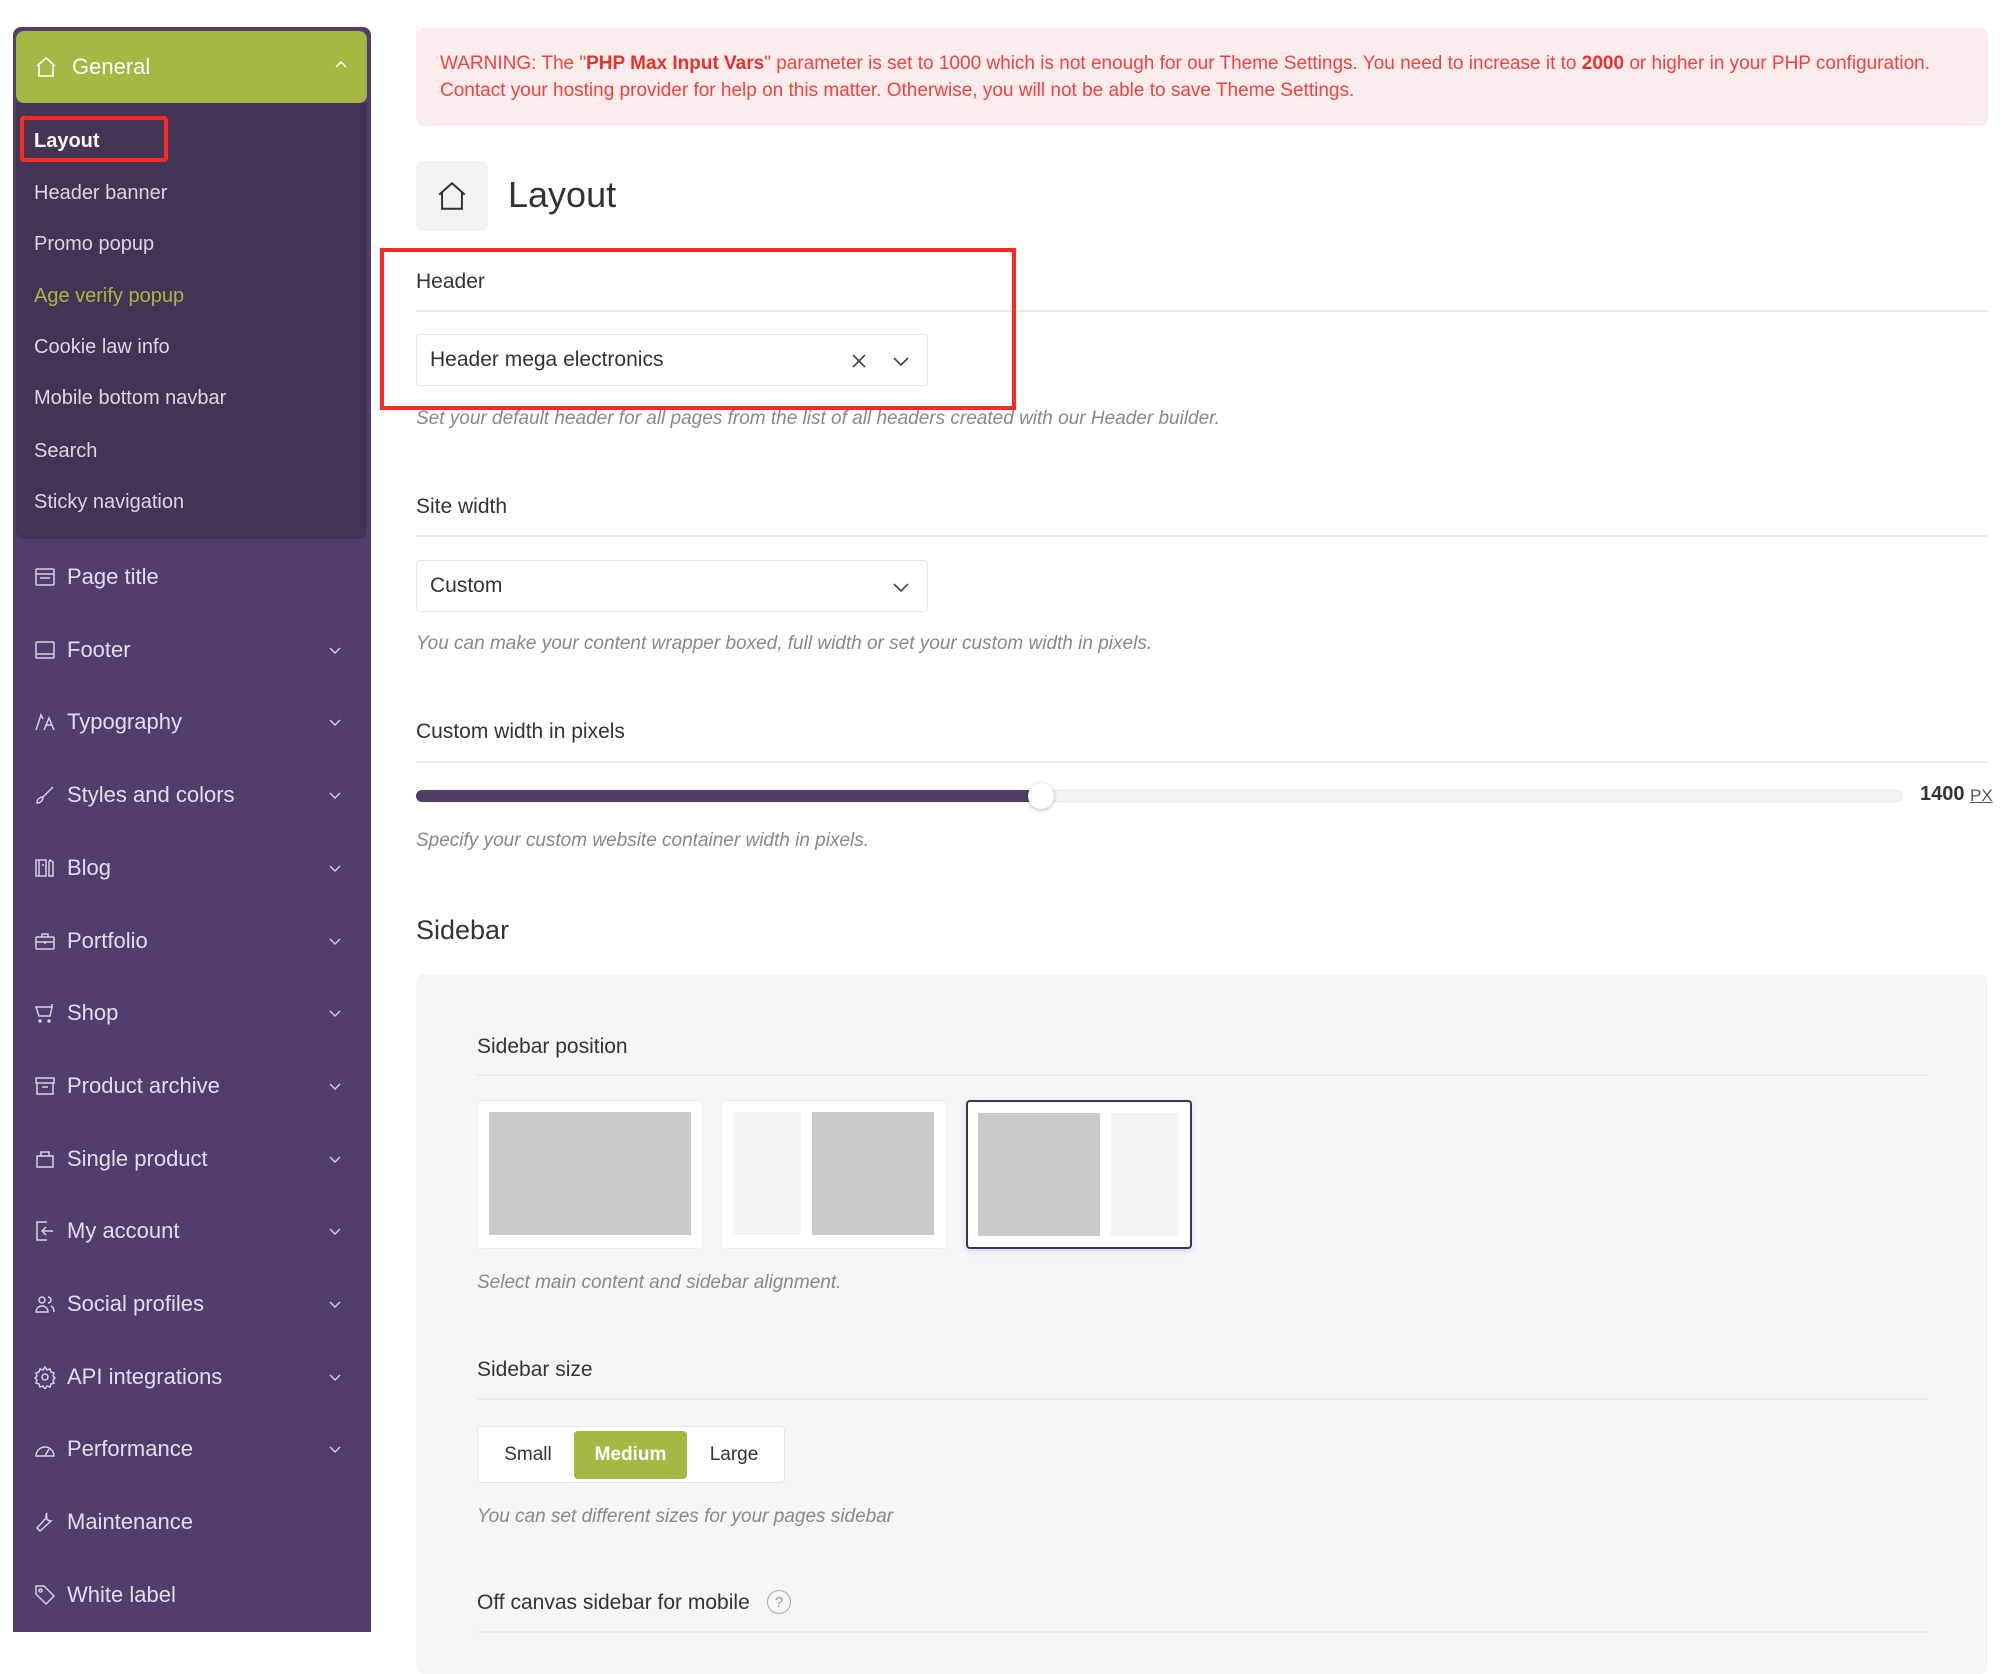  I want to click on site-width-label: Site width, so click(462, 506).